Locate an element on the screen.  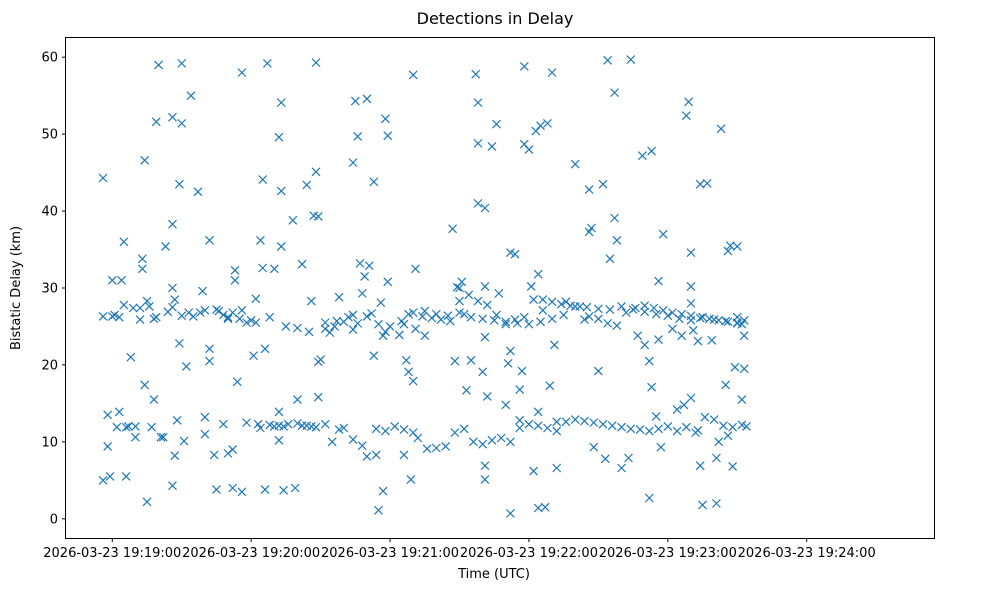
y-axis-label: Bistatic Delay (km) is located at coordinates (16, 288).